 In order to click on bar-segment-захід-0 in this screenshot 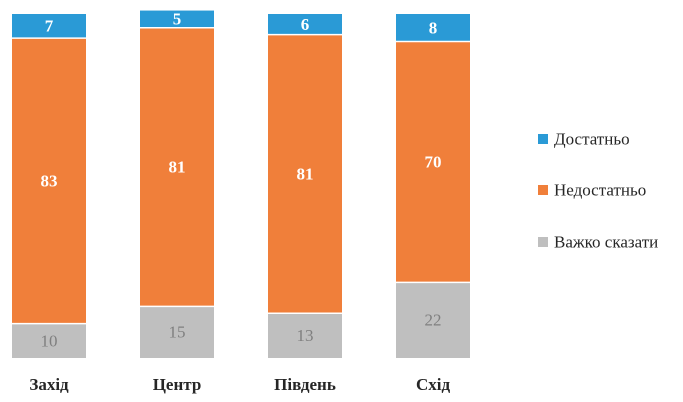, I will do `click(49, 340)`.